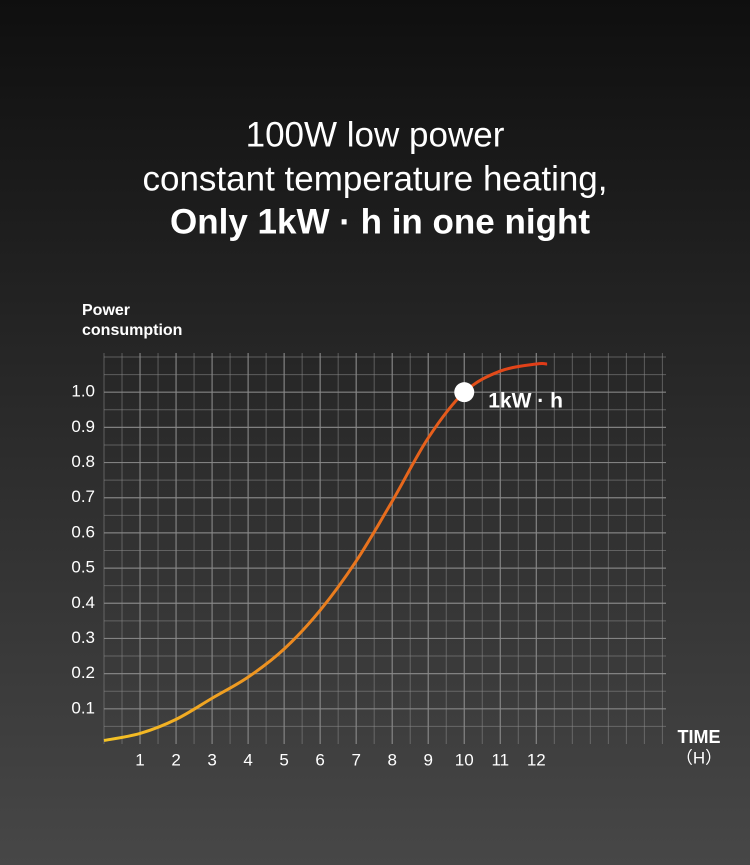  I want to click on title-line: Only 1kW · h in one night, so click(380, 221).